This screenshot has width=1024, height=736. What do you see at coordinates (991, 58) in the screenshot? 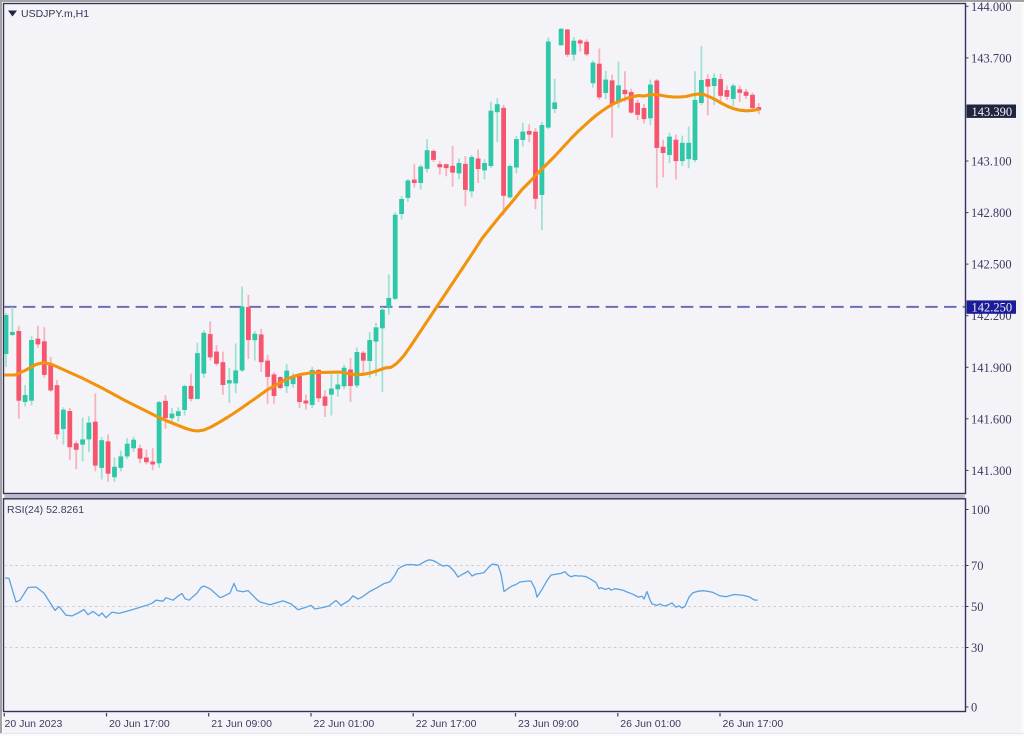
I see `svg-text: 143.700` at bounding box center [991, 58].